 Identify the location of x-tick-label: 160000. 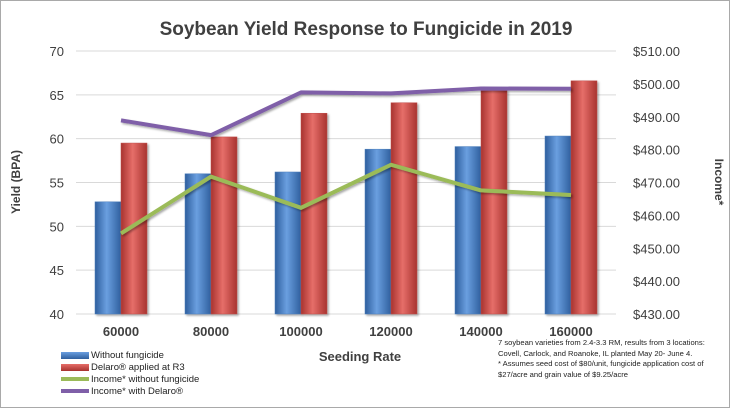
(570, 331).